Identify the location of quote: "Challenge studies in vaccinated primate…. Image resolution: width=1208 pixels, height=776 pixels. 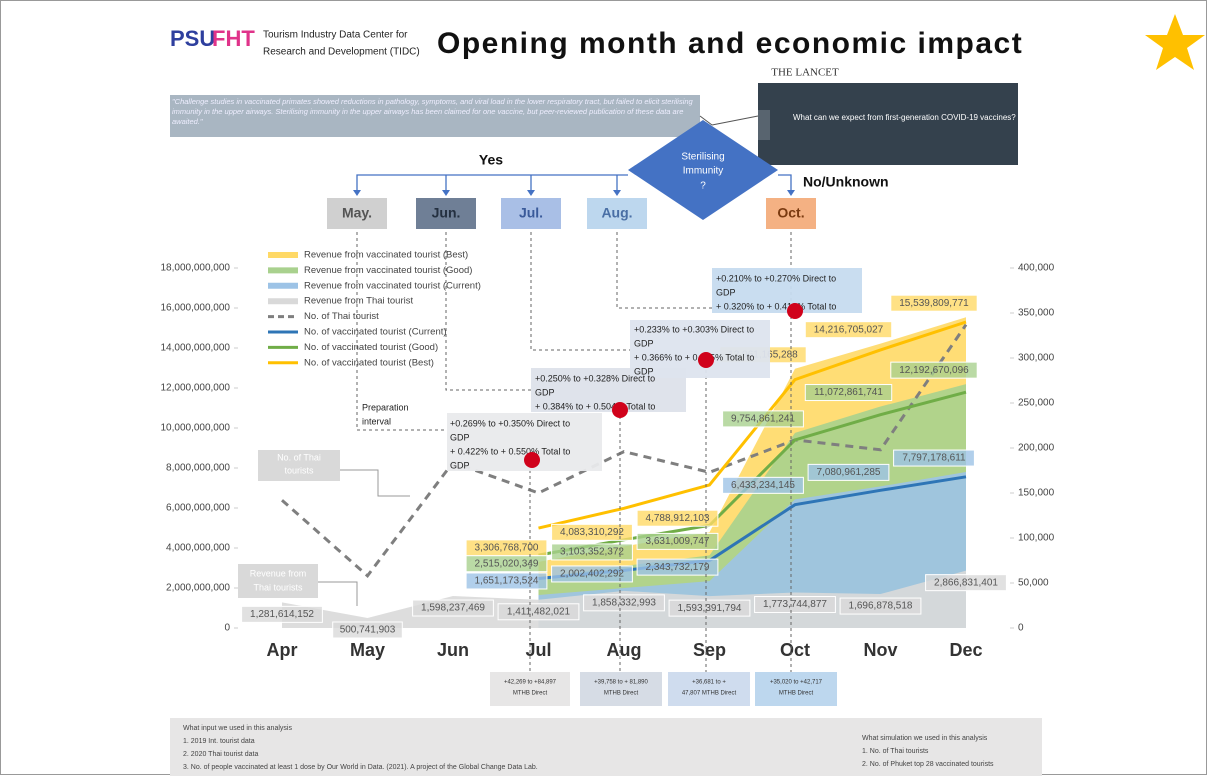
(432, 111).